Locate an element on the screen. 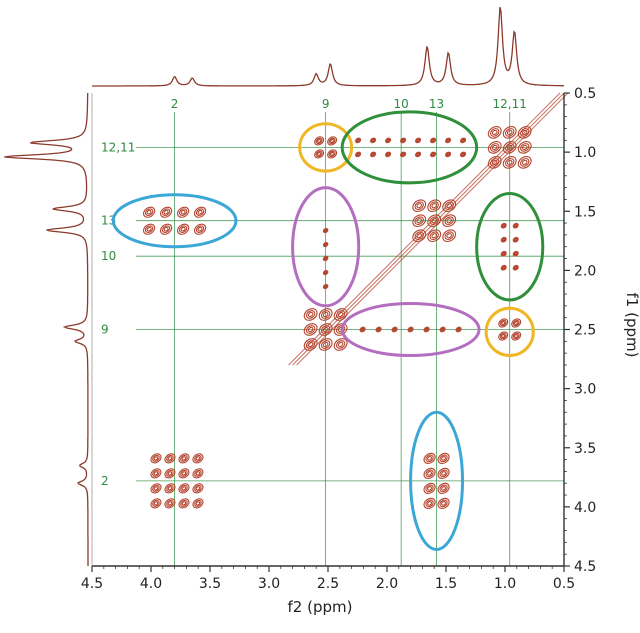  y-tick-label: 4.5 is located at coordinates (585, 567).